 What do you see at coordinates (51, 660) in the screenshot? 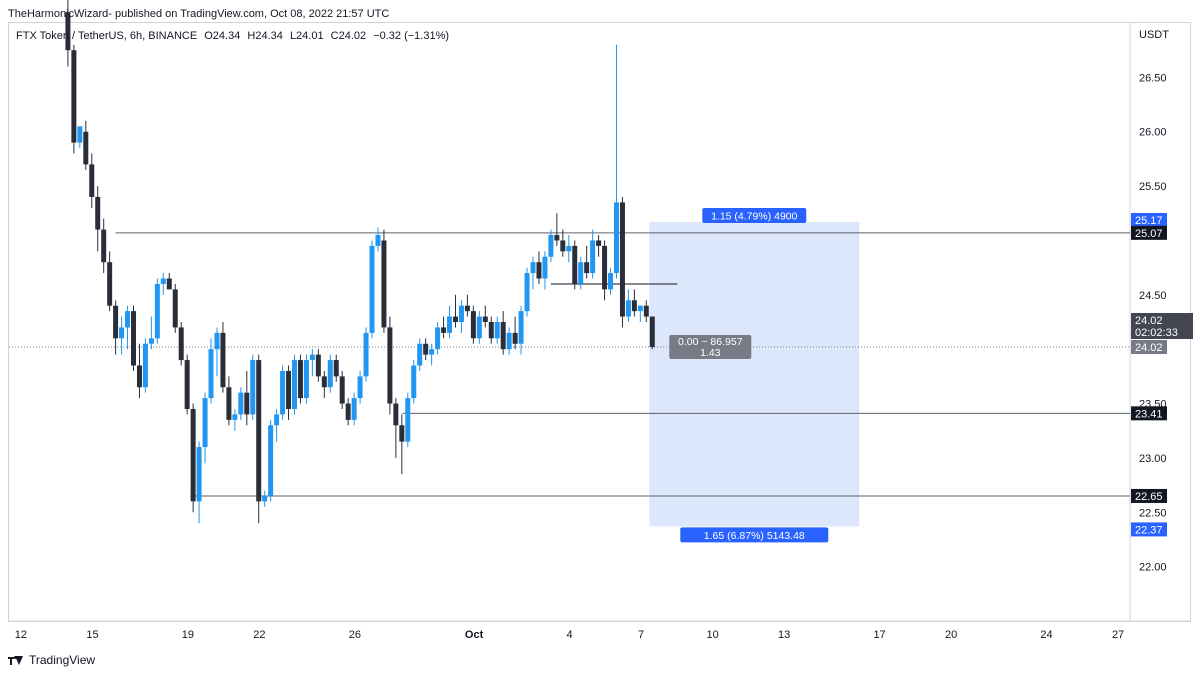
I see `tradingview-logo: TradingView` at bounding box center [51, 660].